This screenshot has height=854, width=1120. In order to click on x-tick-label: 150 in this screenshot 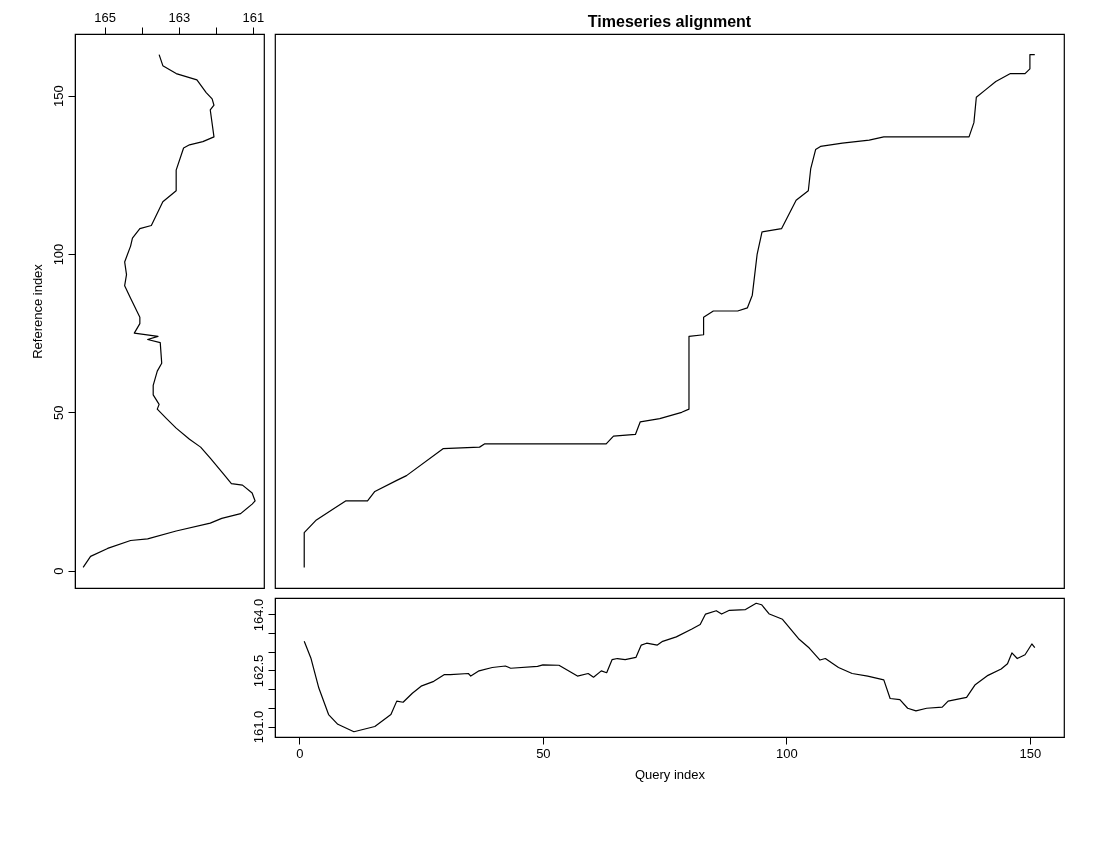, I will do `click(1030, 753)`.